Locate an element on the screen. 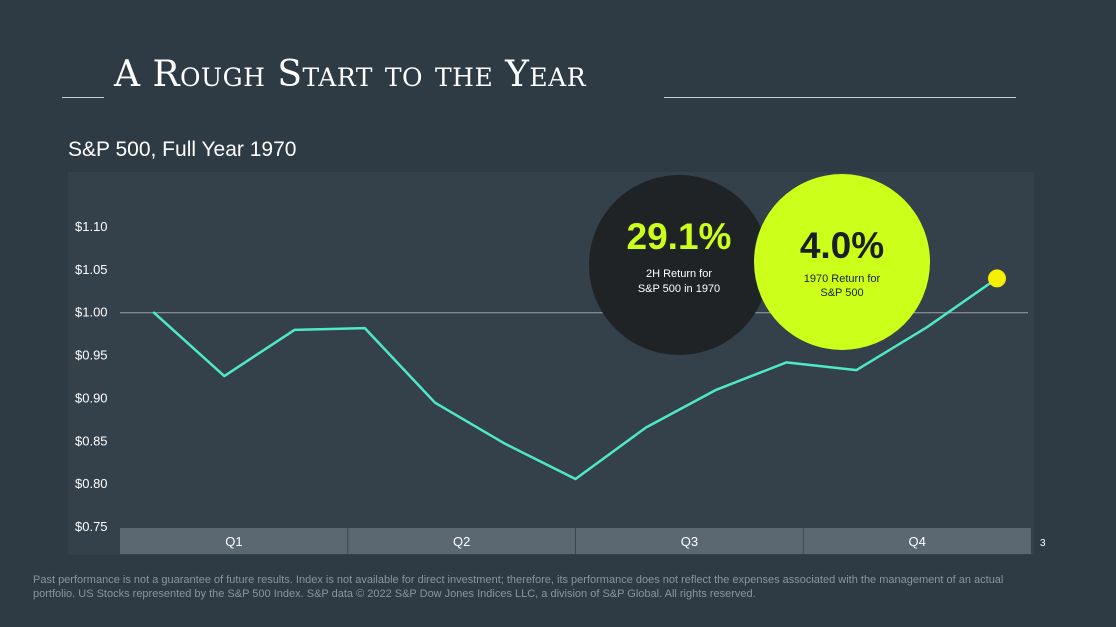 The height and width of the screenshot is (627, 1116). second-half-return-label: S&P 500 in 1970 is located at coordinates (679, 289).